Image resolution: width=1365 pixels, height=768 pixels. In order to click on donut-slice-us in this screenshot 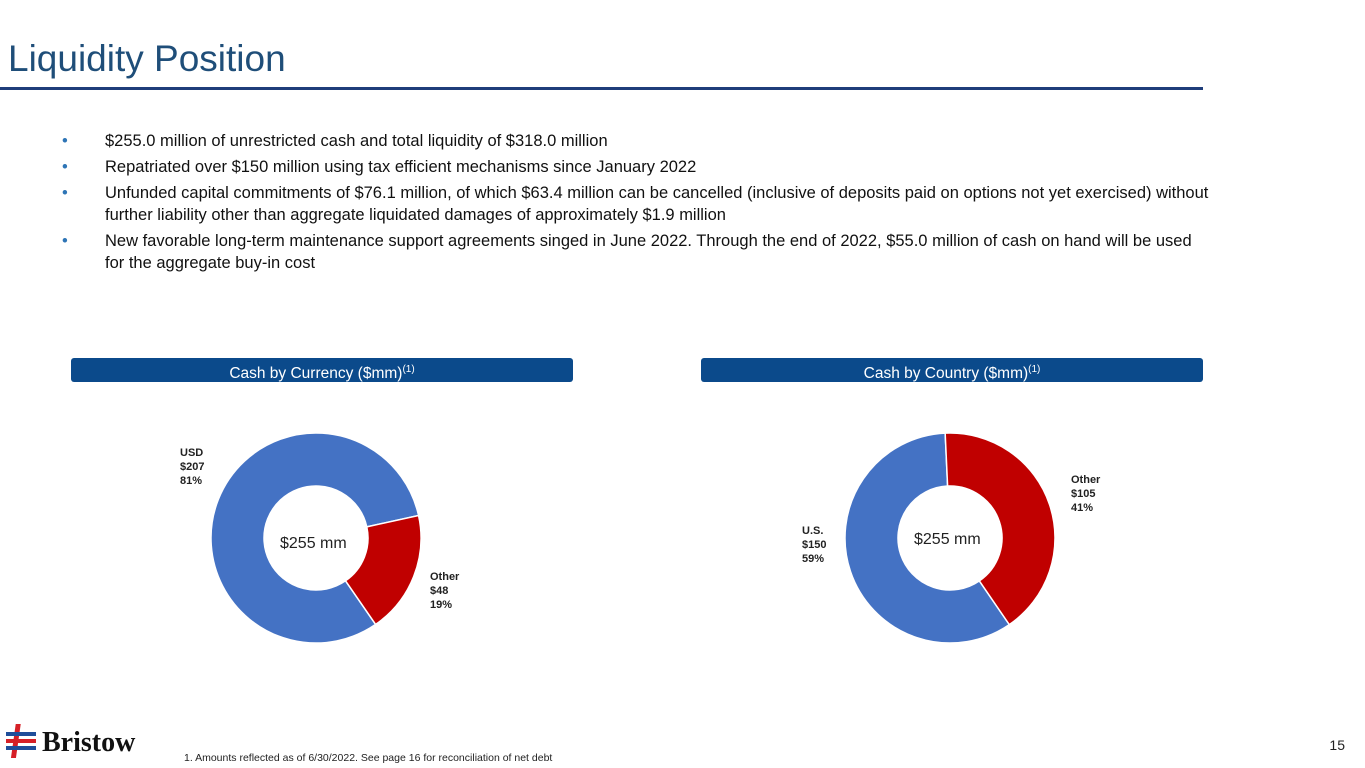, I will do `click(927, 538)`.